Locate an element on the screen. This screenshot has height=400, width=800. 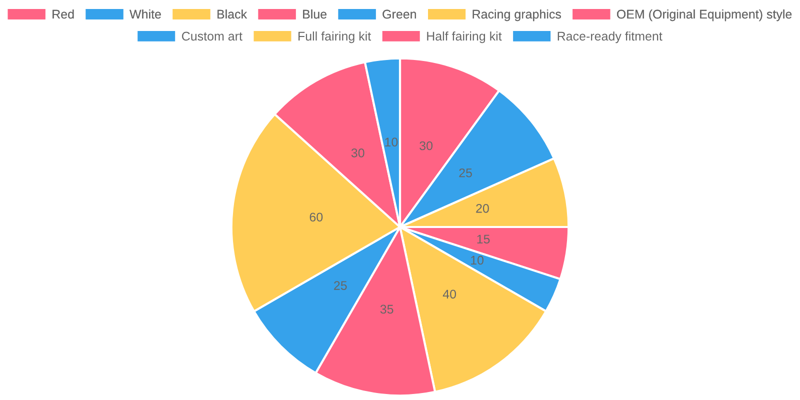
data-label: 60 is located at coordinates (316, 217).